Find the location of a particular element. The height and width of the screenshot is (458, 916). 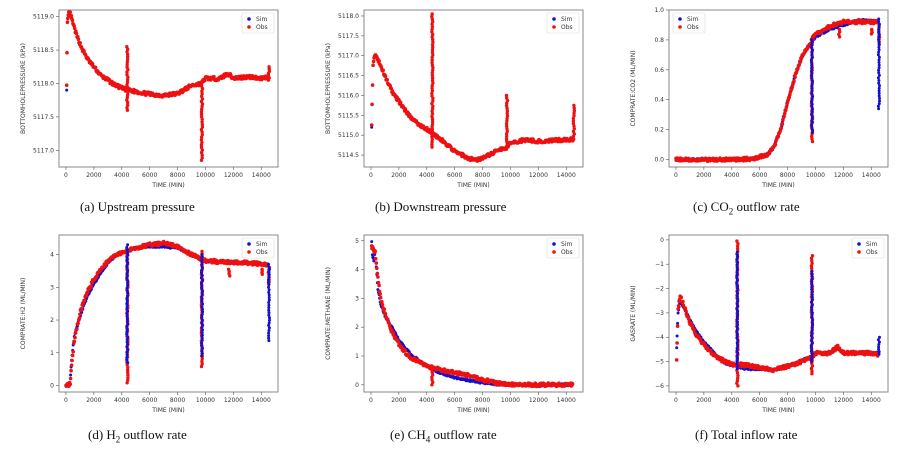

y-tick-label: 5 is located at coordinates (357, 241).